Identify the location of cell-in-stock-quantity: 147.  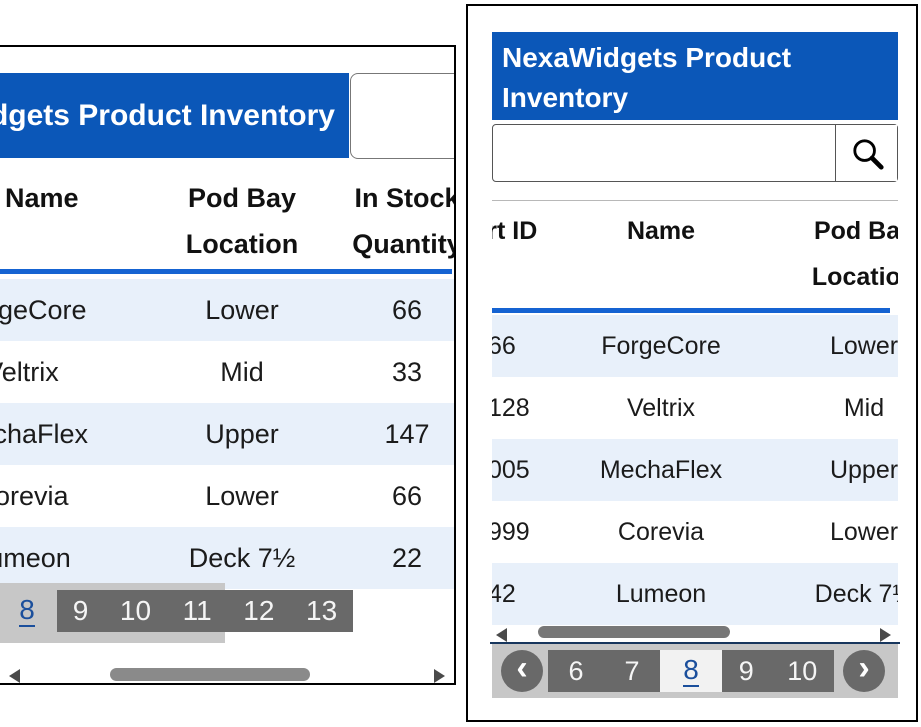
(407, 434).